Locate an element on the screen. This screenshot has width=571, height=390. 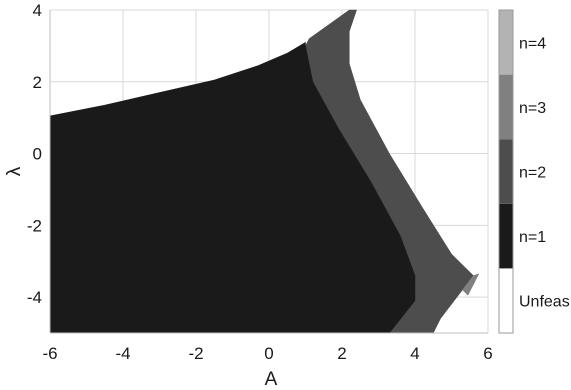
x-tick-label: -6 is located at coordinates (49, 353).